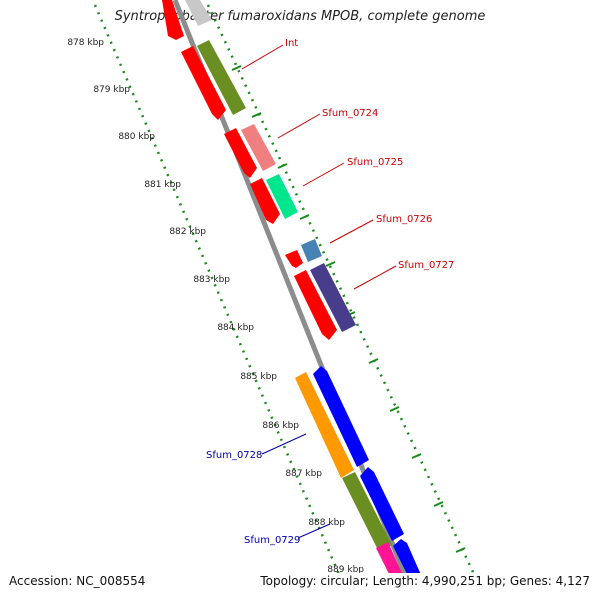 This screenshot has height=600, width=600. I want to click on tick-883: 883 kbp, so click(211, 280).